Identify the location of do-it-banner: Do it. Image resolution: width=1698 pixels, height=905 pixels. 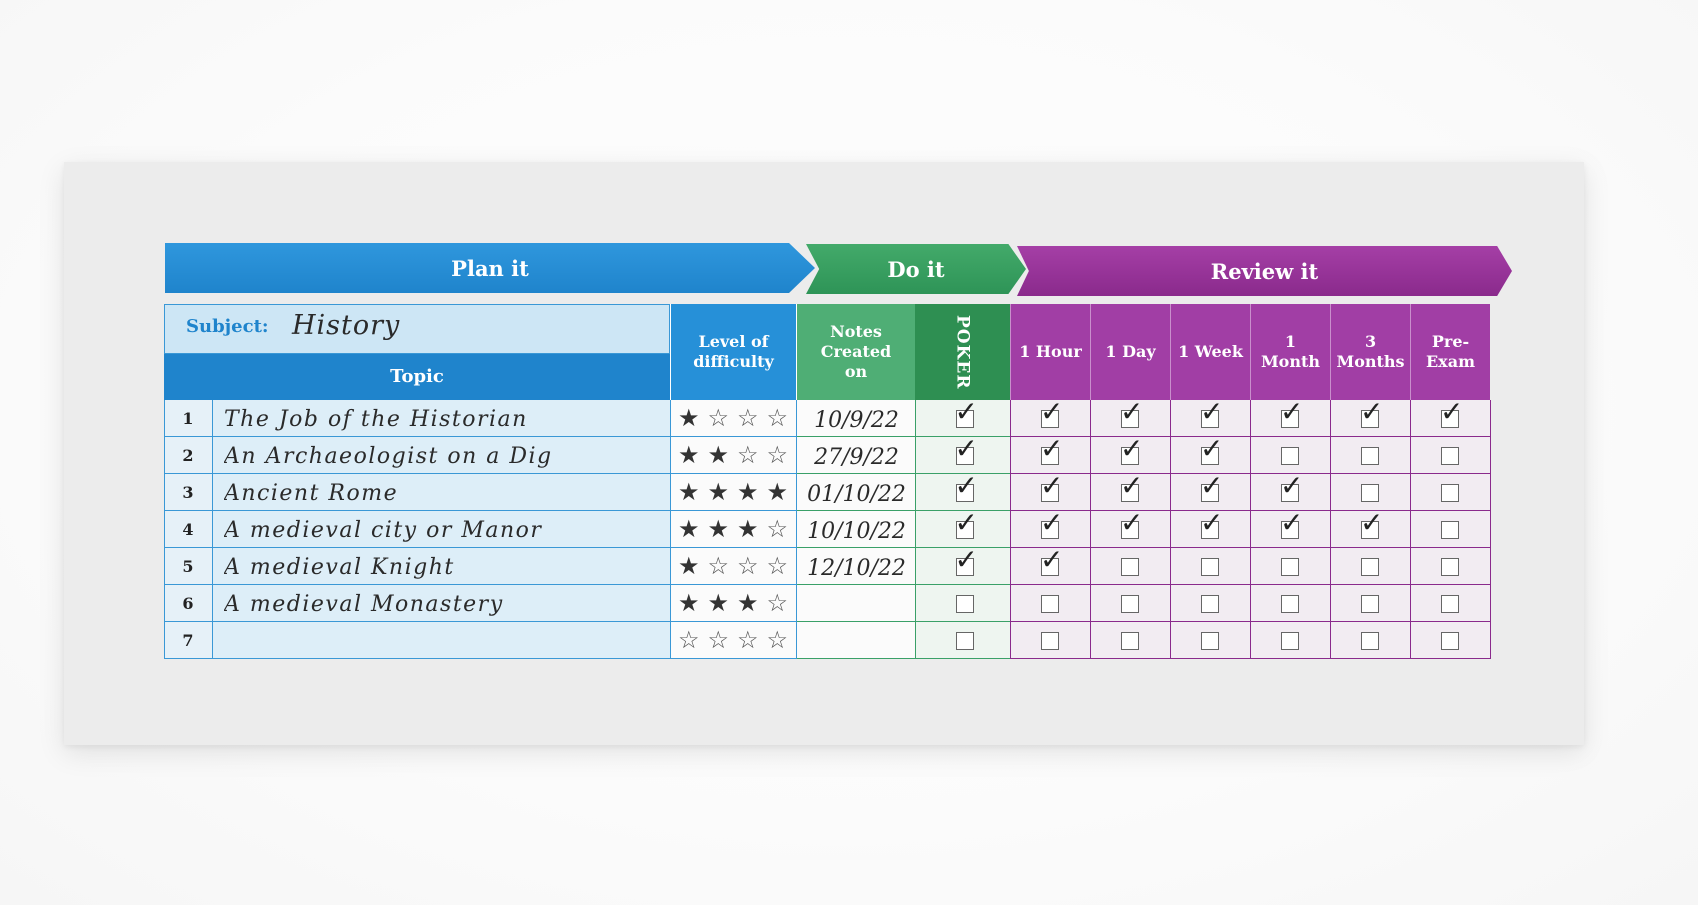
(916, 269).